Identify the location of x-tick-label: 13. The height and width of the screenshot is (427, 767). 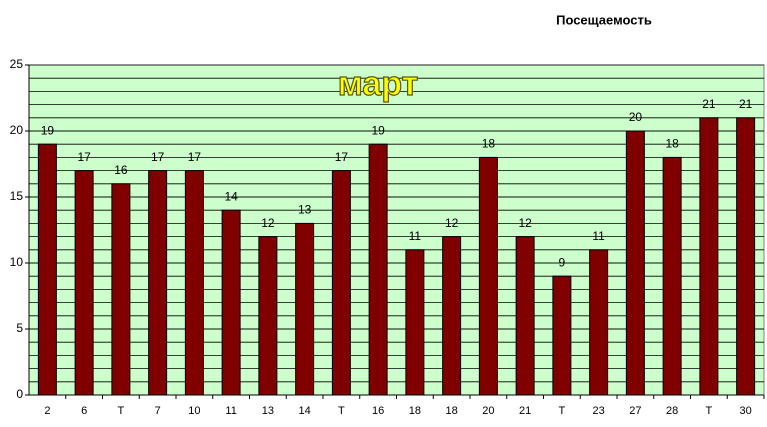
(268, 411).